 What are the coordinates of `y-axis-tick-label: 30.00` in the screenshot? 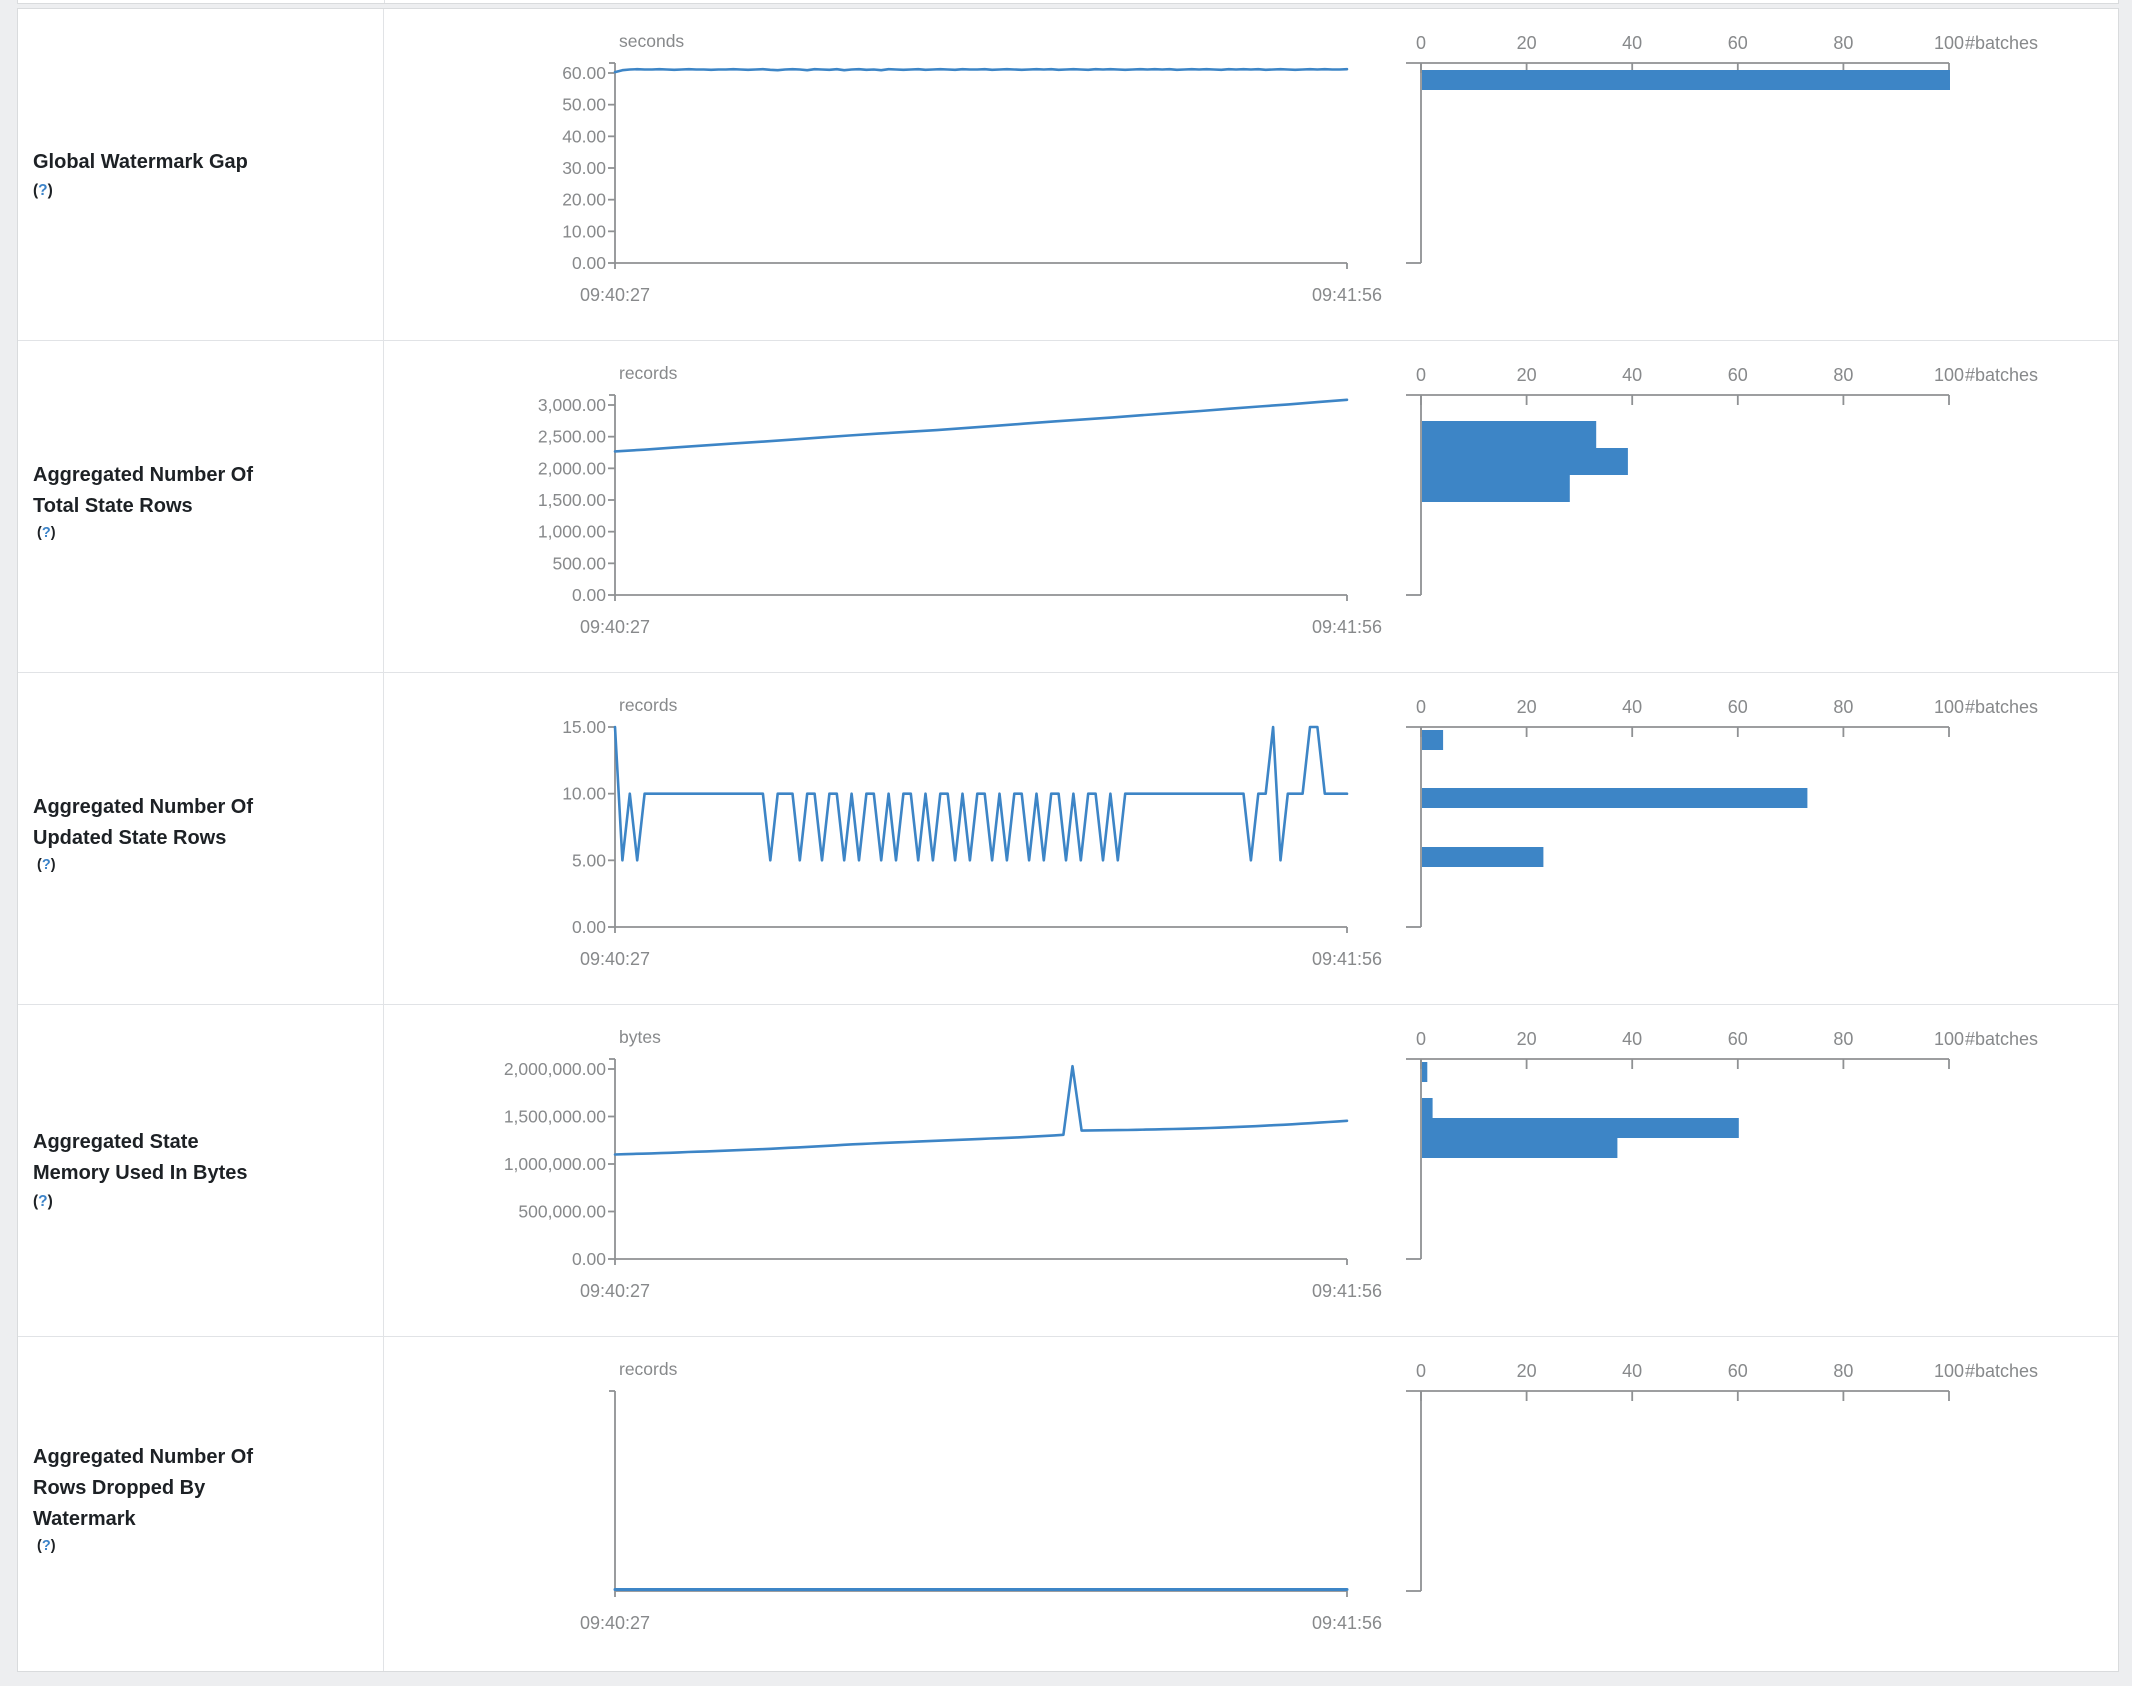 It's located at (584, 168).